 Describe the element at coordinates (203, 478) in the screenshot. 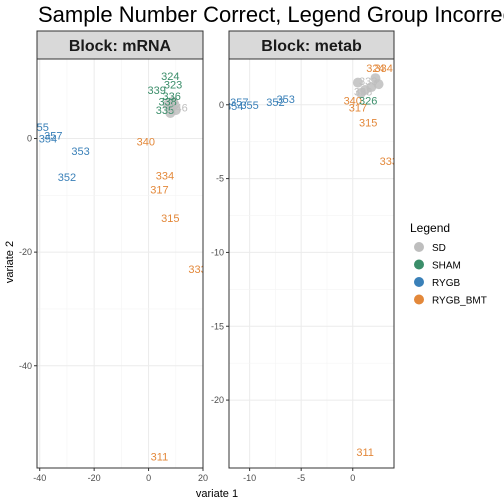

I see `x-tick-label: 20` at that location.